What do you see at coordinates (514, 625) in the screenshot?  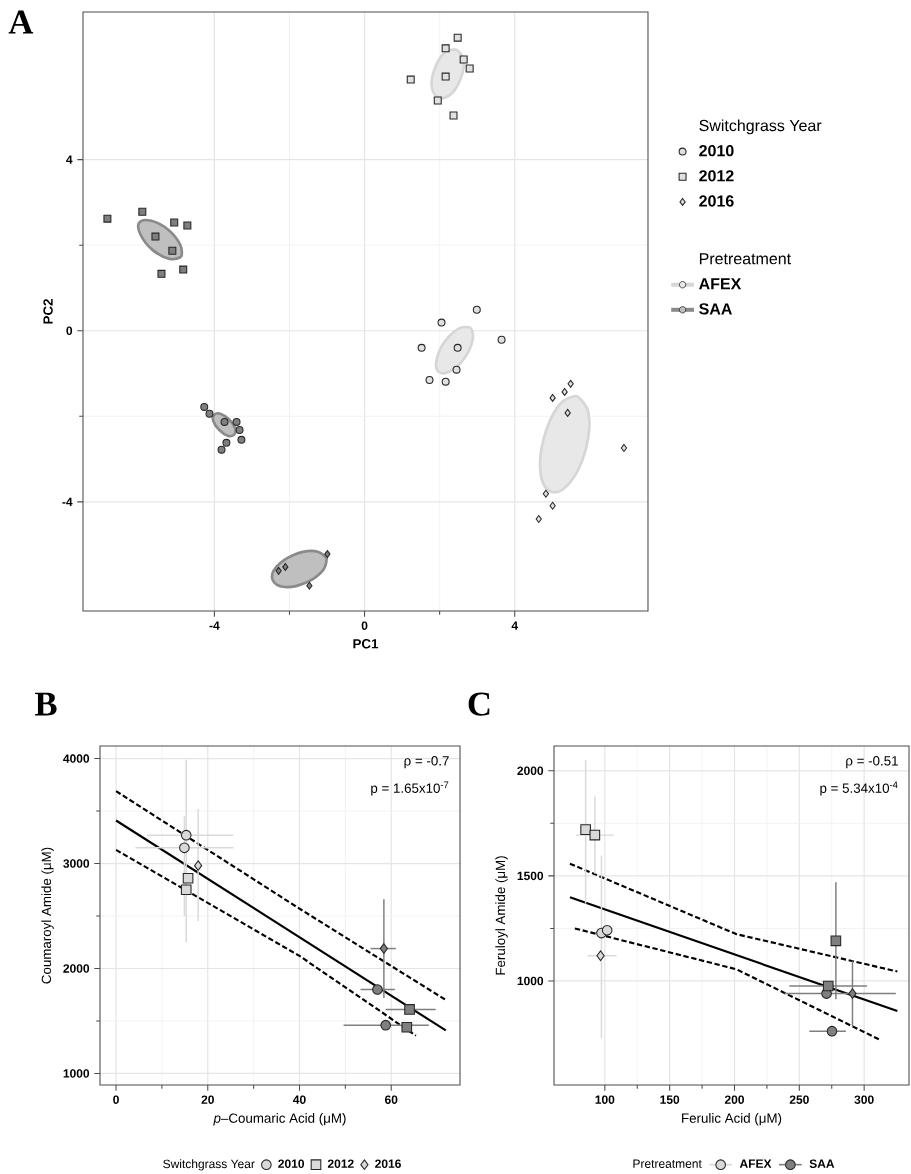 I see `x-tick-label: 4` at bounding box center [514, 625].